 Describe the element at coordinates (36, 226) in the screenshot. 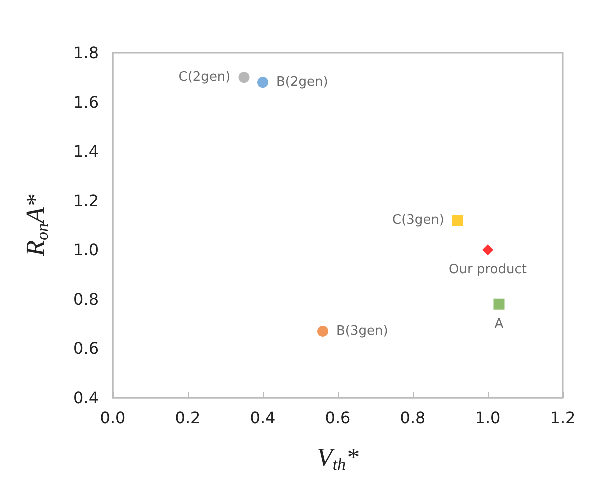

I see `y-axis-title: RonA*` at that location.